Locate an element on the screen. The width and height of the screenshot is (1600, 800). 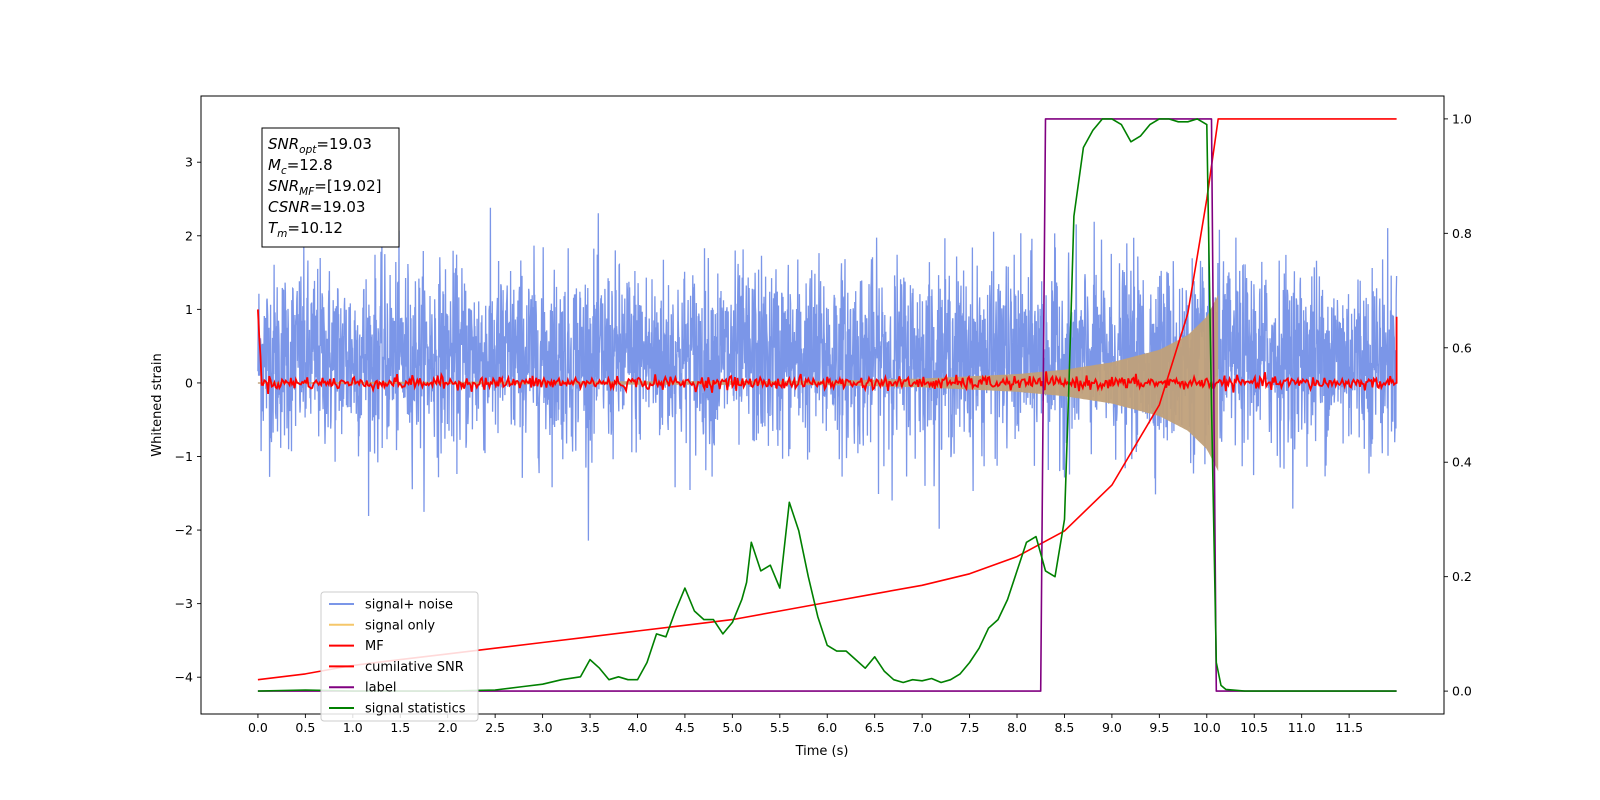
annotation-line: SNRopt=19.03 is located at coordinates (320, 145).